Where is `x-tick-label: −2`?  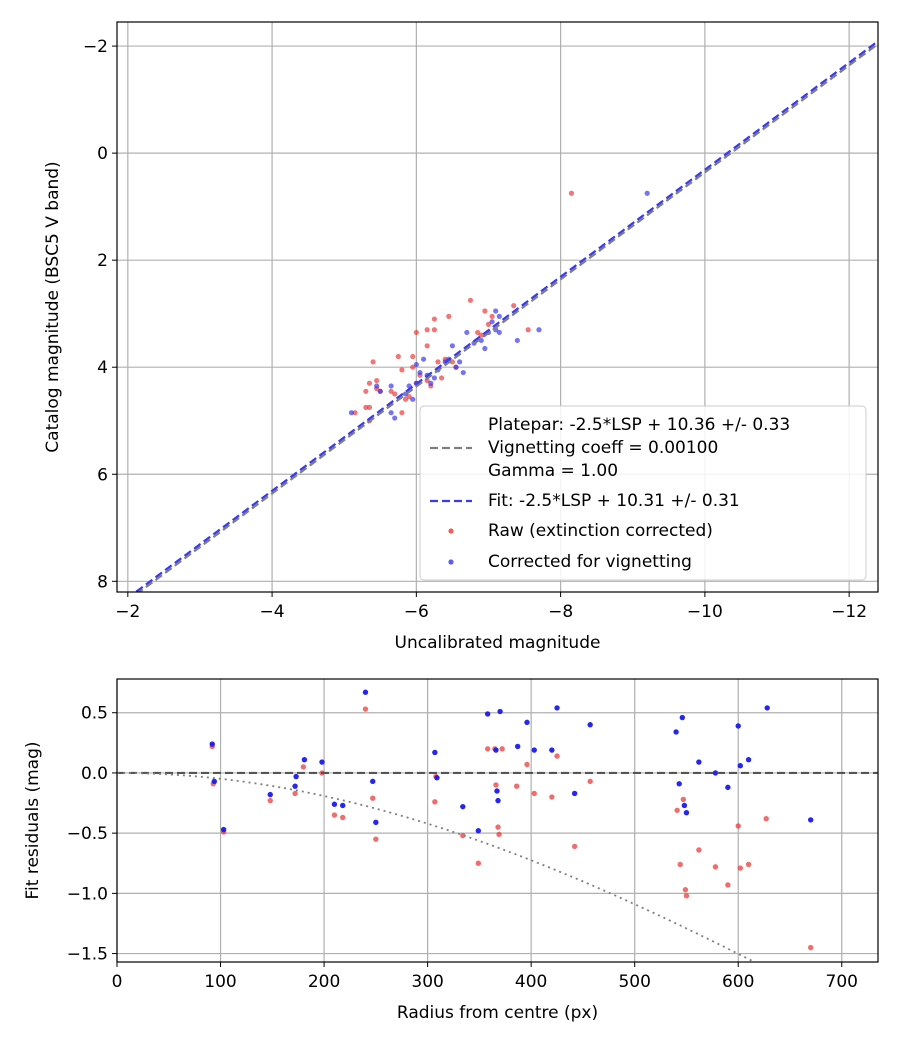 x-tick-label: −2 is located at coordinates (127, 612).